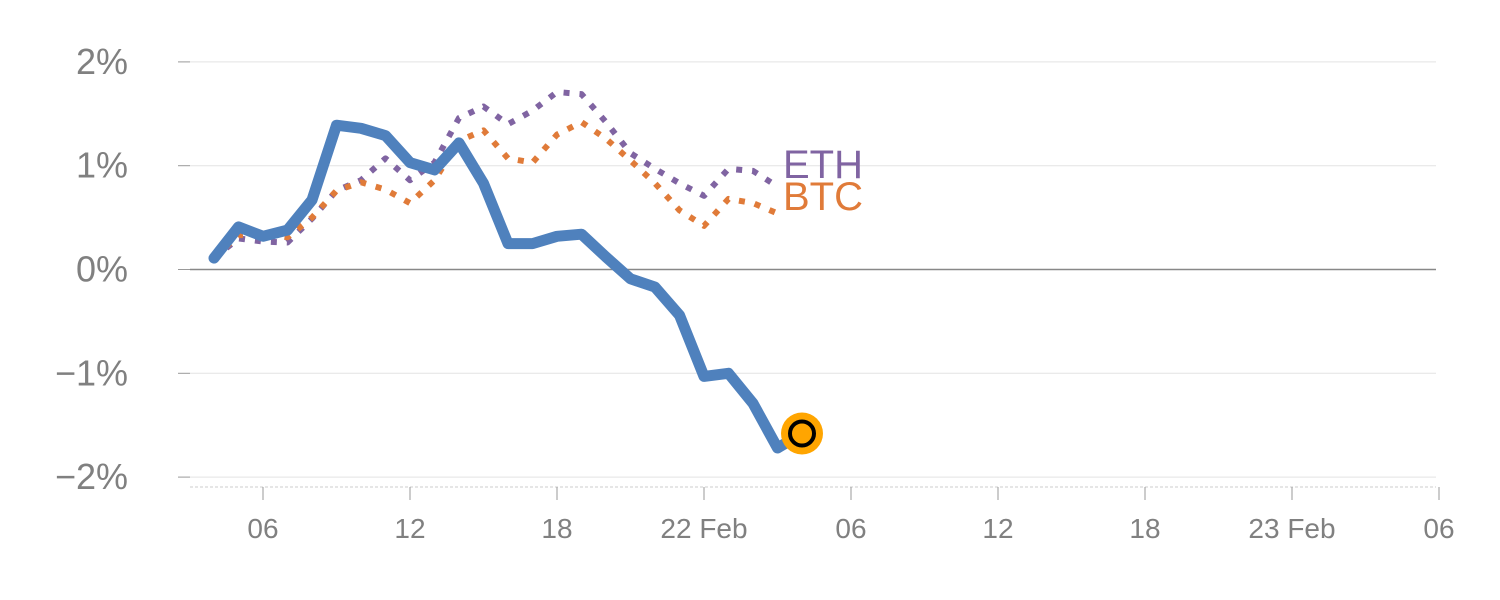 The image size is (1500, 600). Describe the element at coordinates (495, 190) in the screenshot. I see `series-line-btc` at that location.